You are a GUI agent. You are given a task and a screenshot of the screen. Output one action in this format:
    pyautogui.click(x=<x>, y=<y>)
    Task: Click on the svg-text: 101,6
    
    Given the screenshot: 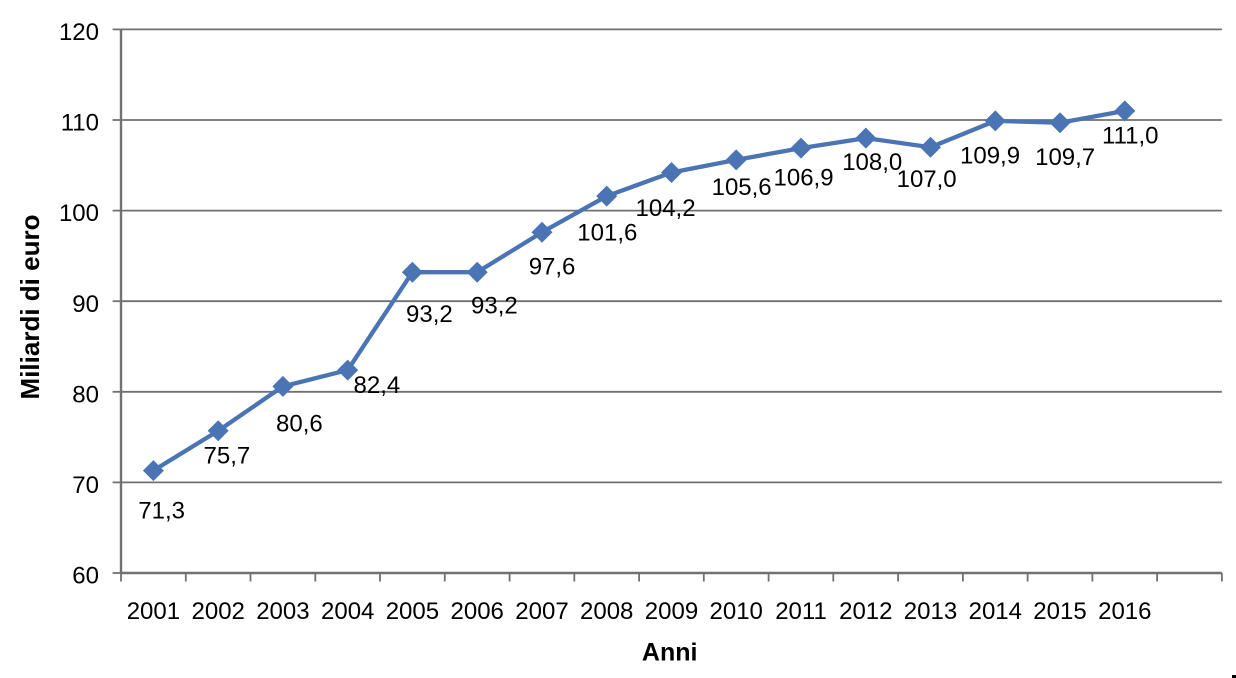 What is the action you would take?
    pyautogui.click(x=607, y=232)
    